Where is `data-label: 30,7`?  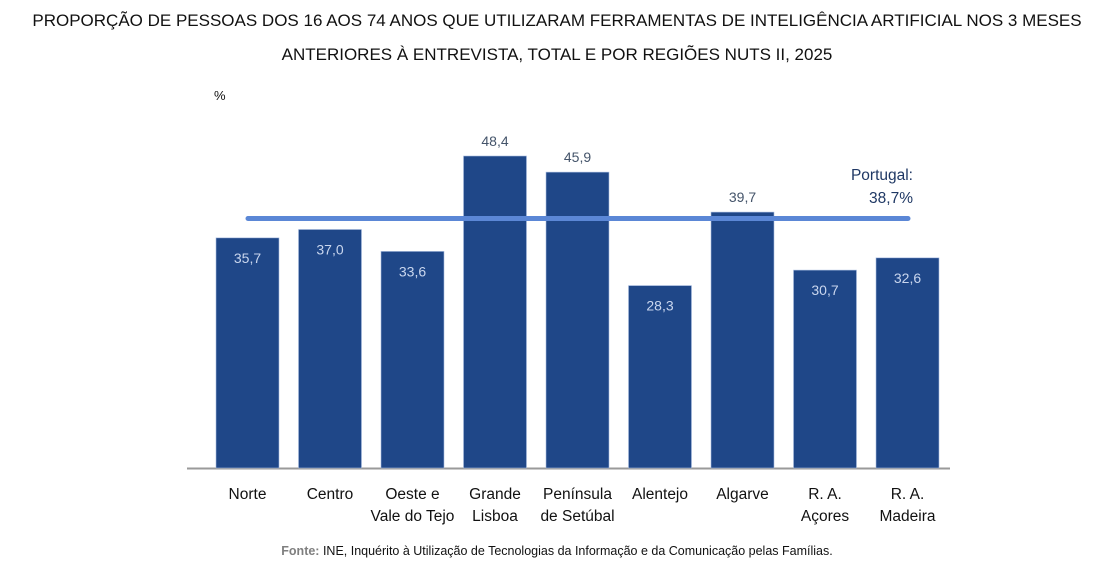
data-label: 30,7 is located at coordinates (824, 290).